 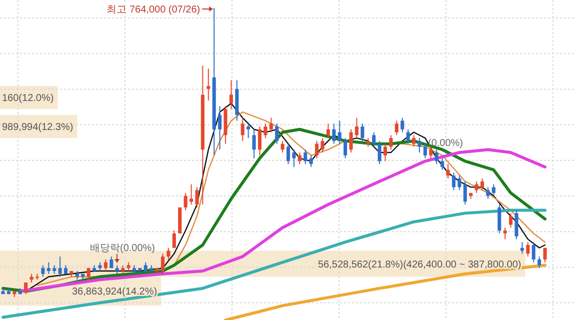 What do you see at coordinates (38, 127) in the screenshot?
I see `band-label: 989,994(12.3%)` at bounding box center [38, 127].